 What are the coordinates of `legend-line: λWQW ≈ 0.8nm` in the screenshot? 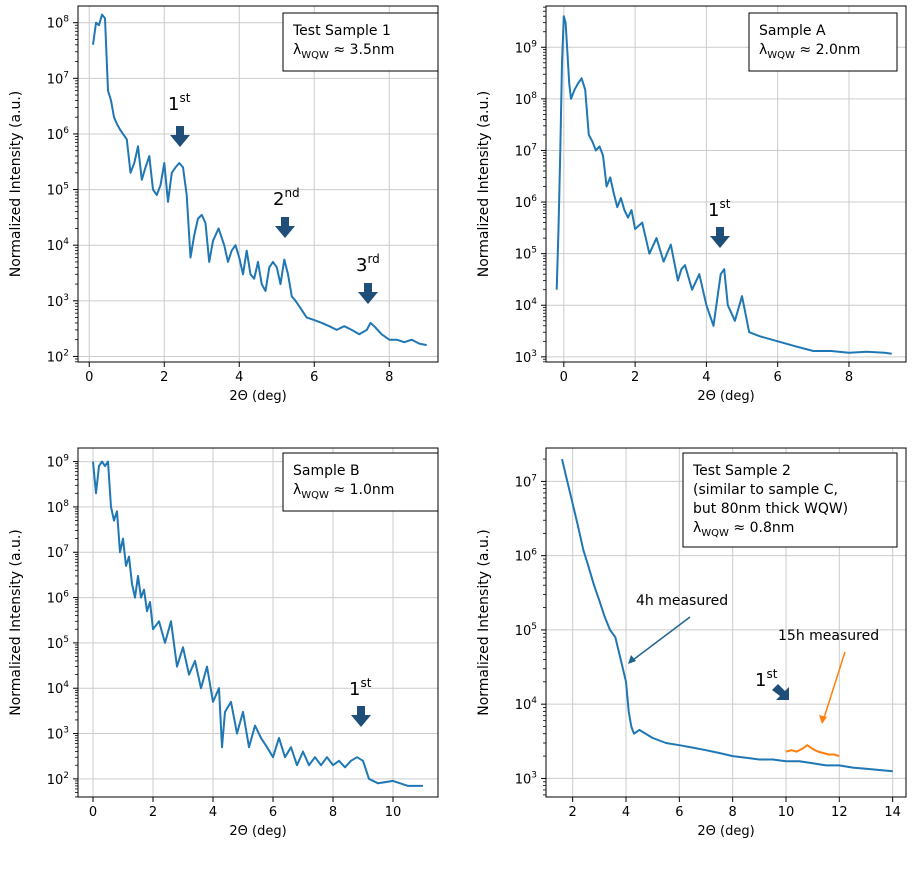 It's located at (743, 529).